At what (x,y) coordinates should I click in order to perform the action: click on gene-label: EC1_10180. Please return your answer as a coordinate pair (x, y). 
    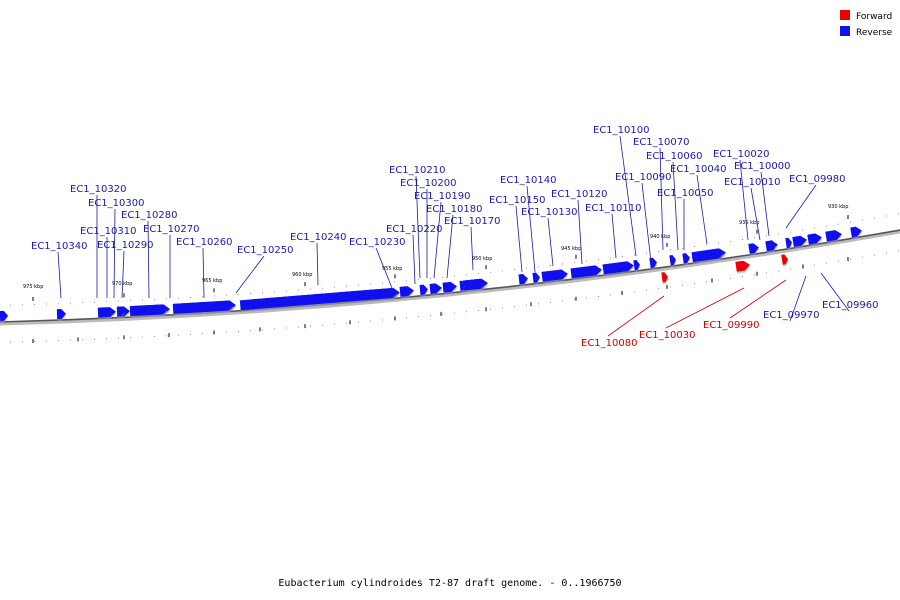
    Looking at the image, I should click on (454, 209).